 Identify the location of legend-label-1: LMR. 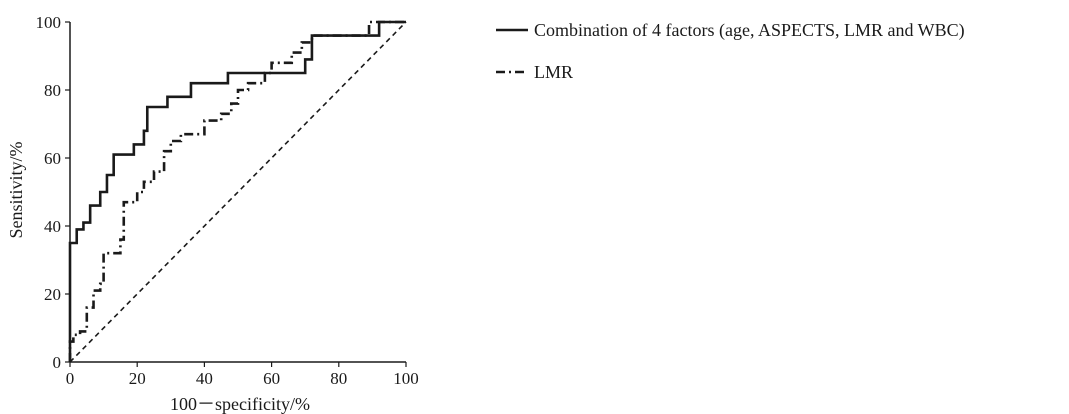
(553, 72).